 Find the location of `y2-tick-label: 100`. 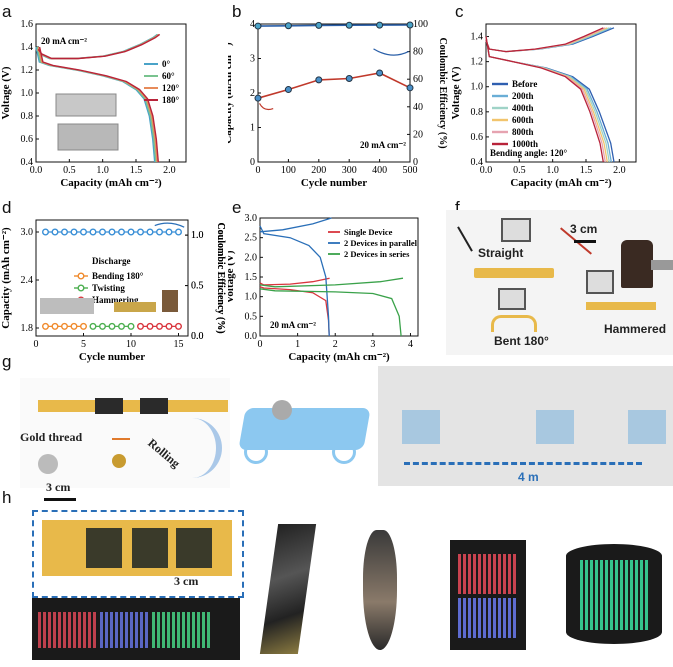

y2-tick-label: 100 is located at coordinates (420, 24).